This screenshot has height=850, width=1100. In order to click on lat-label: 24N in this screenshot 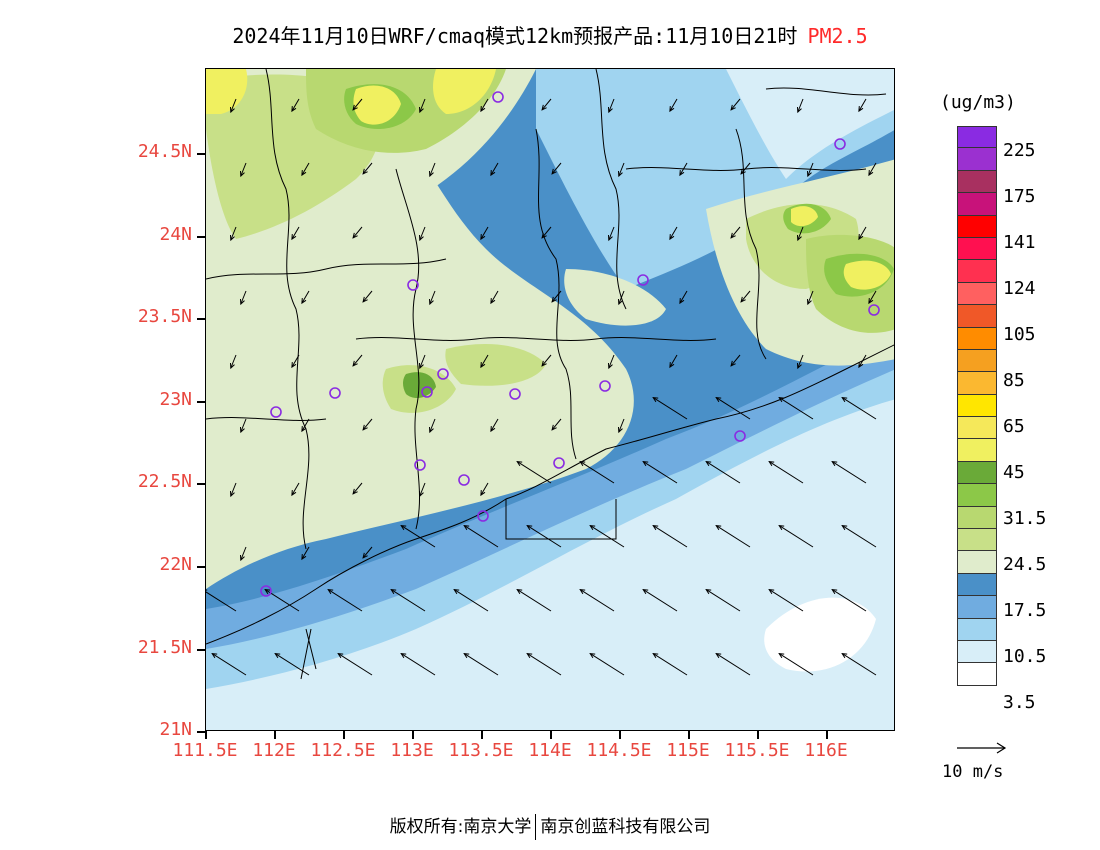, I will do `click(175, 234)`.